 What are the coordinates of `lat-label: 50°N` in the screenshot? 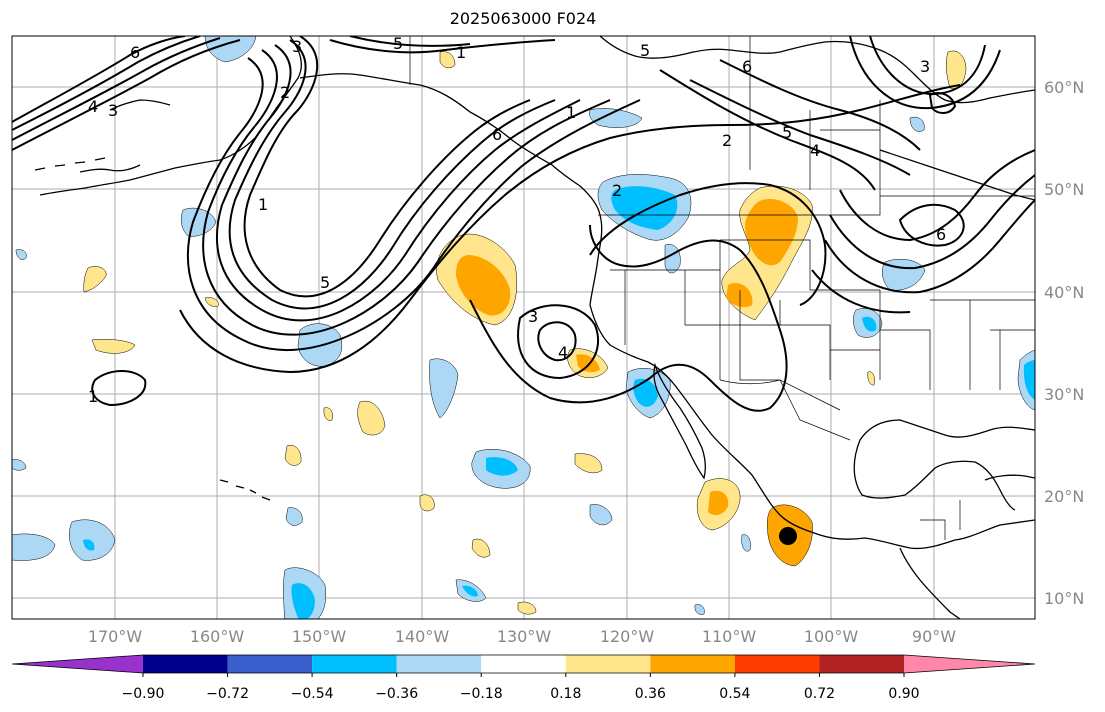 It's located at (1064, 189).